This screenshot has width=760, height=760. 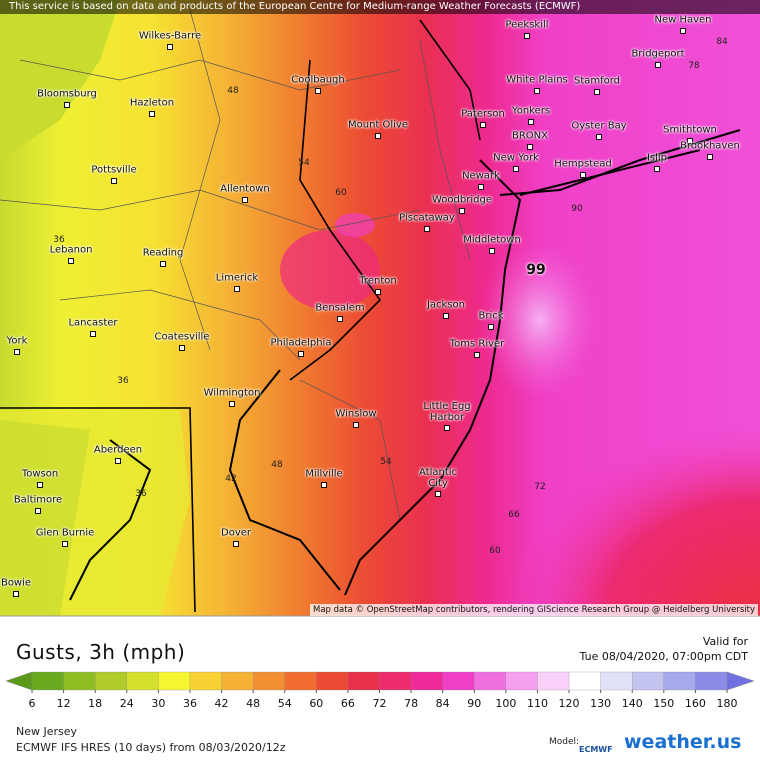 What do you see at coordinates (253, 703) in the screenshot?
I see `colorbar-tick-label: 48` at bounding box center [253, 703].